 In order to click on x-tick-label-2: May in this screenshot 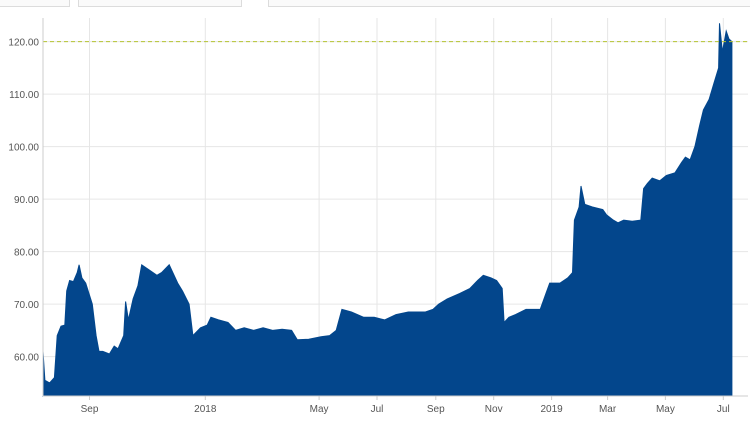, I will do `click(319, 409)`.